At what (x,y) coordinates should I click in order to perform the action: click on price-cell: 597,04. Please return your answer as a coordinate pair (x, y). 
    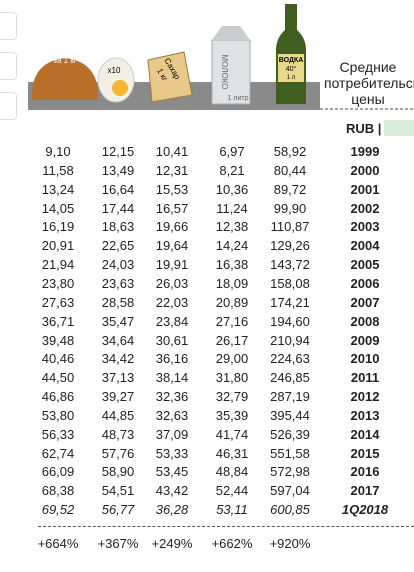
    Looking at the image, I should click on (290, 491).